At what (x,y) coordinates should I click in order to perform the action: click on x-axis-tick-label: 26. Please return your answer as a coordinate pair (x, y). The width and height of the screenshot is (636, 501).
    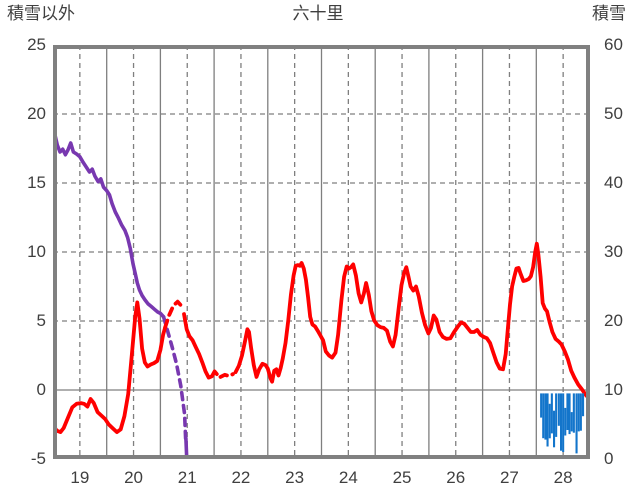
    Looking at the image, I should click on (456, 477).